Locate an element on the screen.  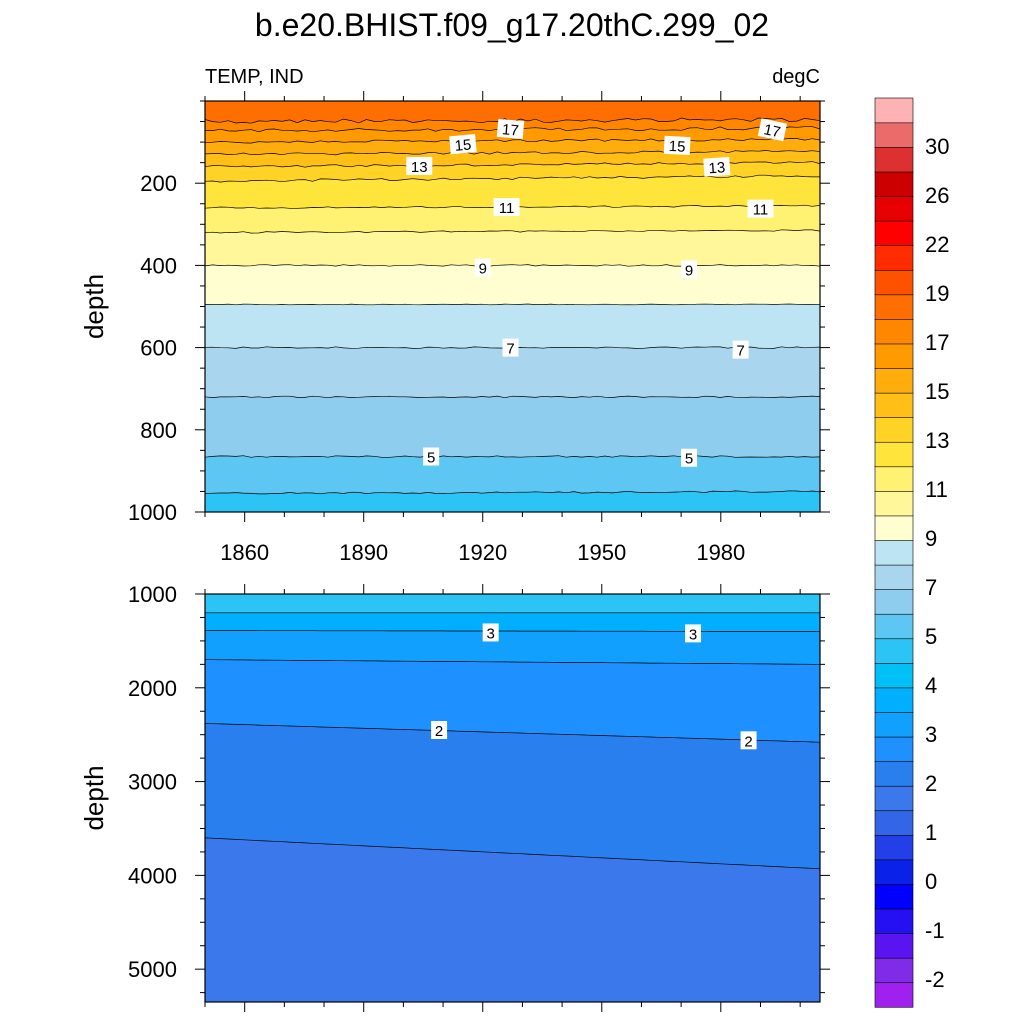
contour-label: 9 is located at coordinates (689, 270).